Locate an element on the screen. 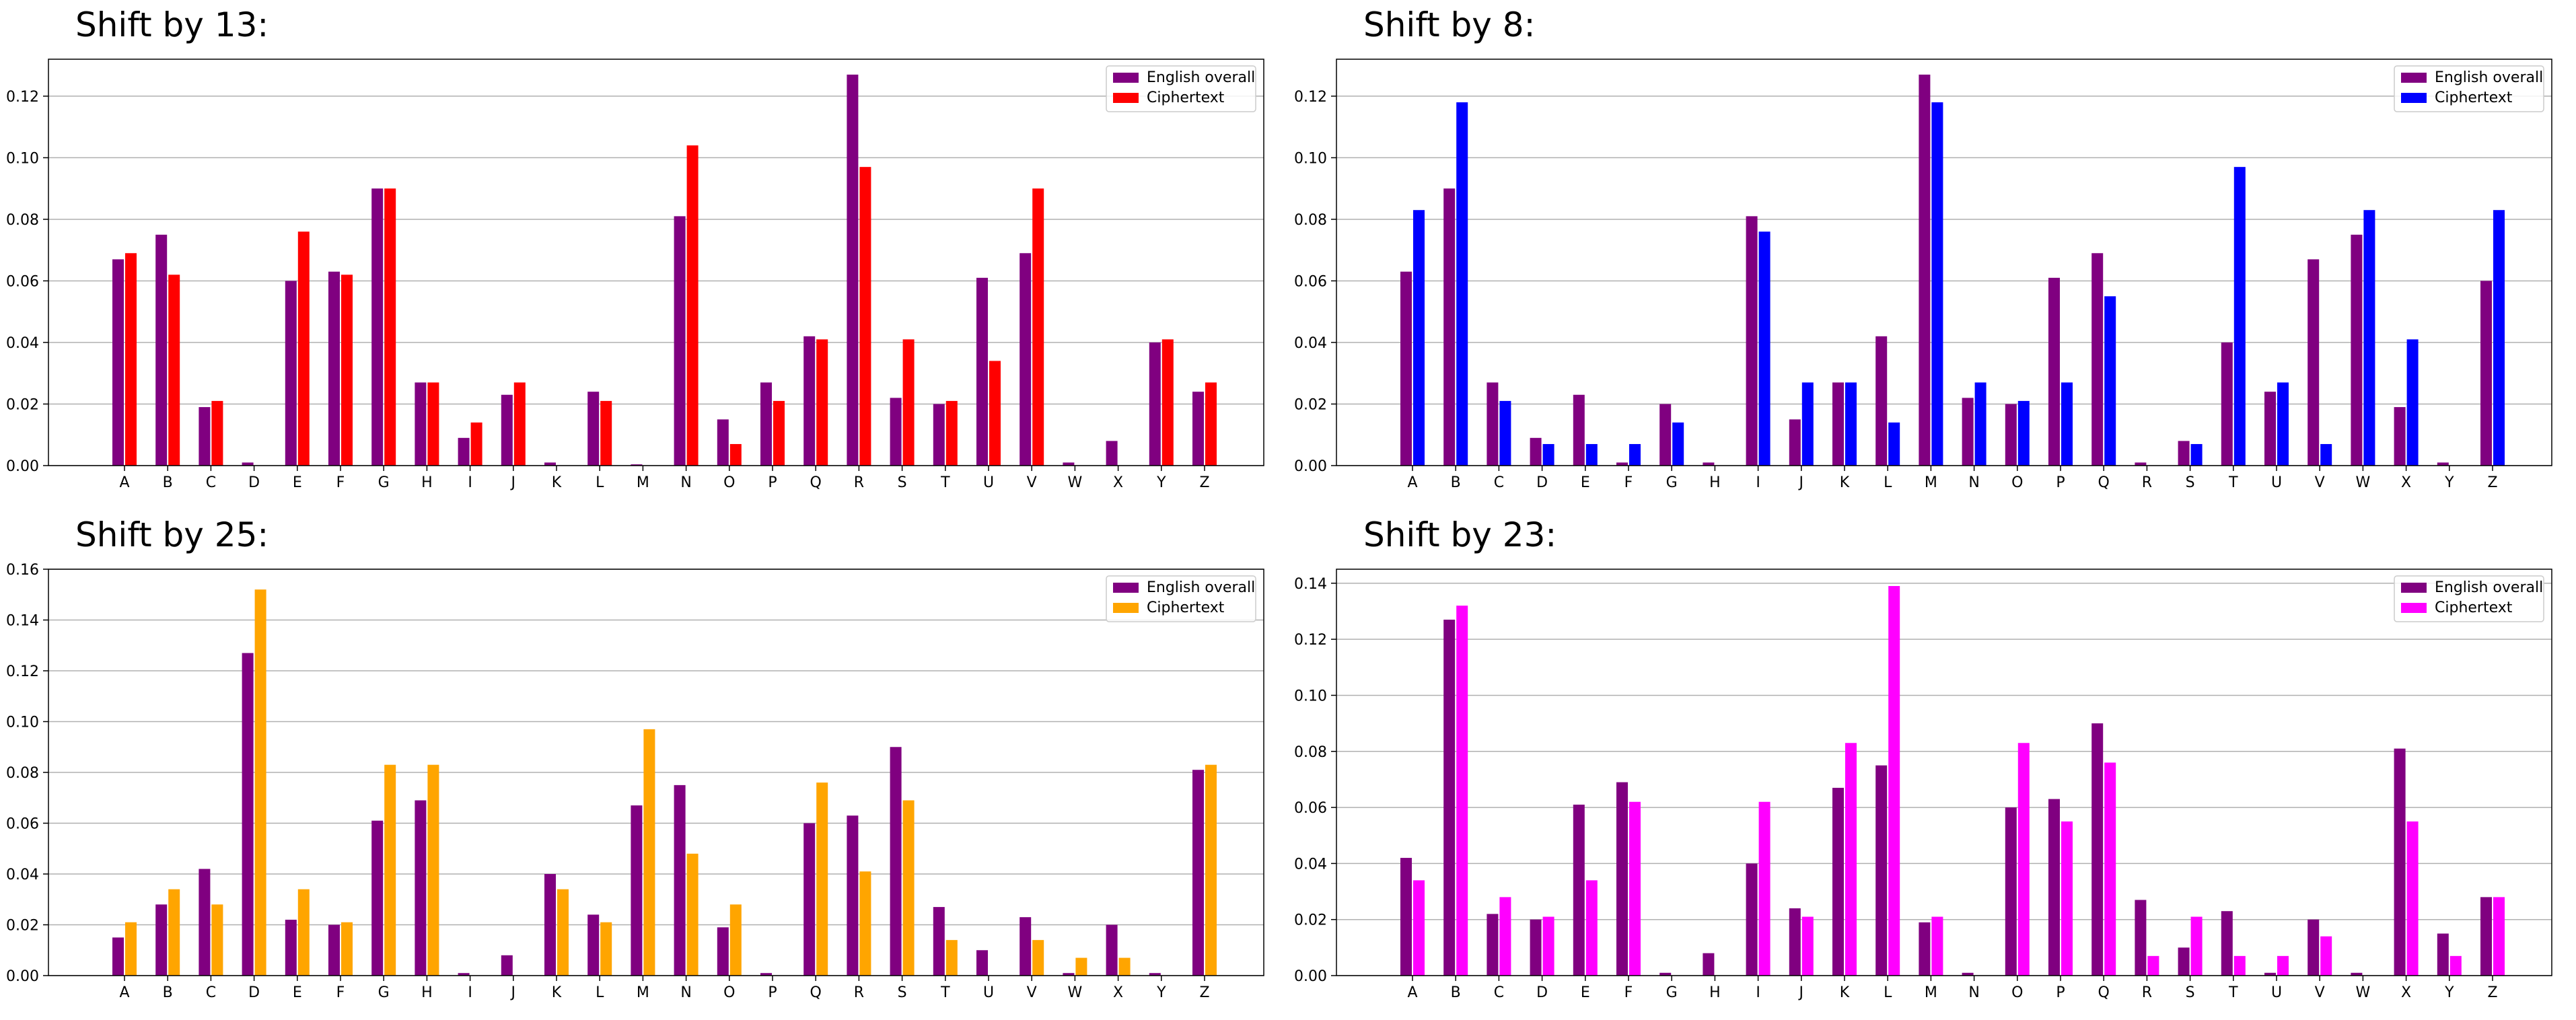 The image size is (2576, 1020). bar-english-B is located at coordinates (1449, 327).